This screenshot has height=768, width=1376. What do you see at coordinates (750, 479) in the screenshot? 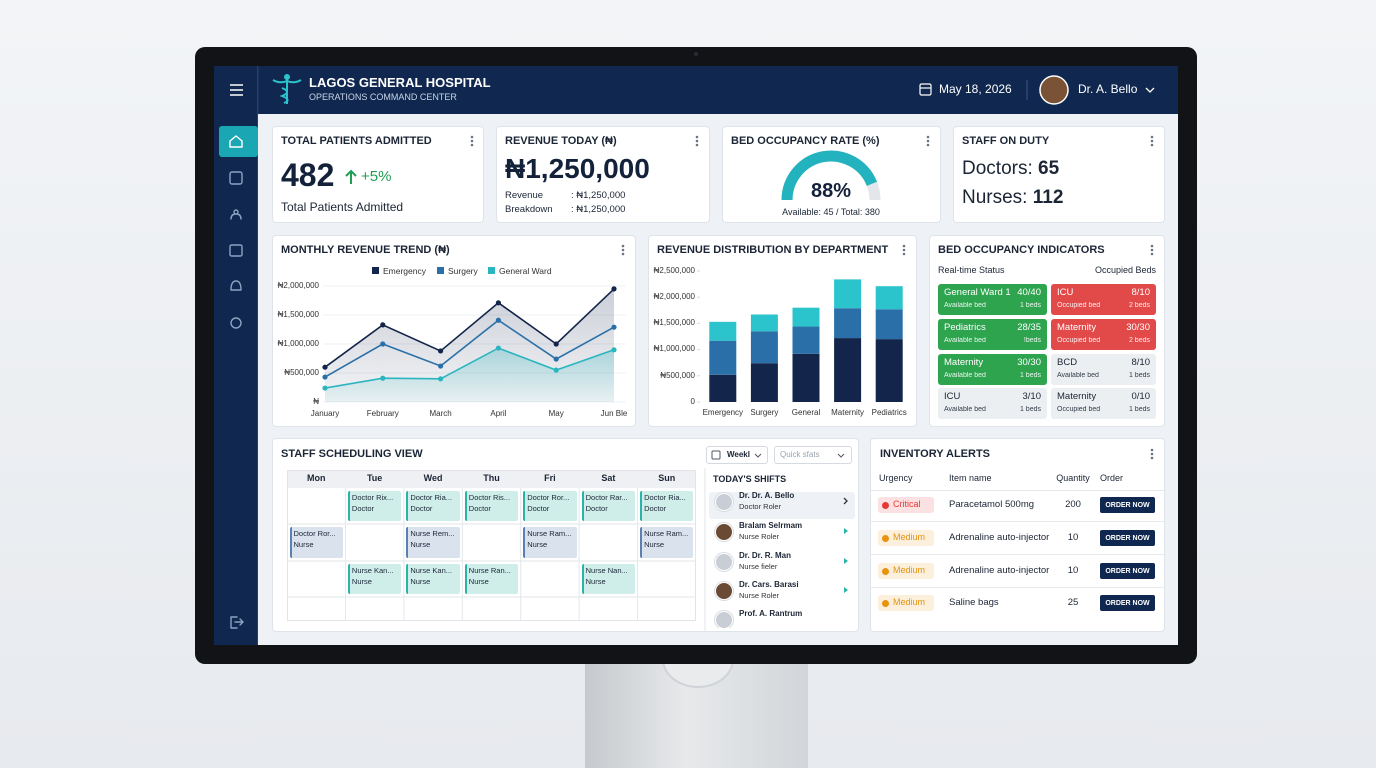
I see `section-title: TODAY'S SHIFTS` at bounding box center [750, 479].